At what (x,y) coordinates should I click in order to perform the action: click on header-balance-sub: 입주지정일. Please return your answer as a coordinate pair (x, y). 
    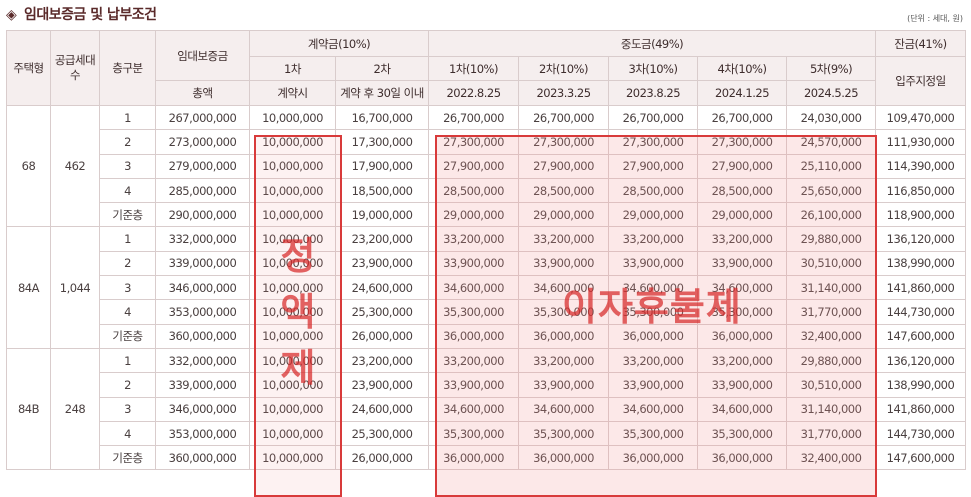
    Looking at the image, I should click on (920, 81).